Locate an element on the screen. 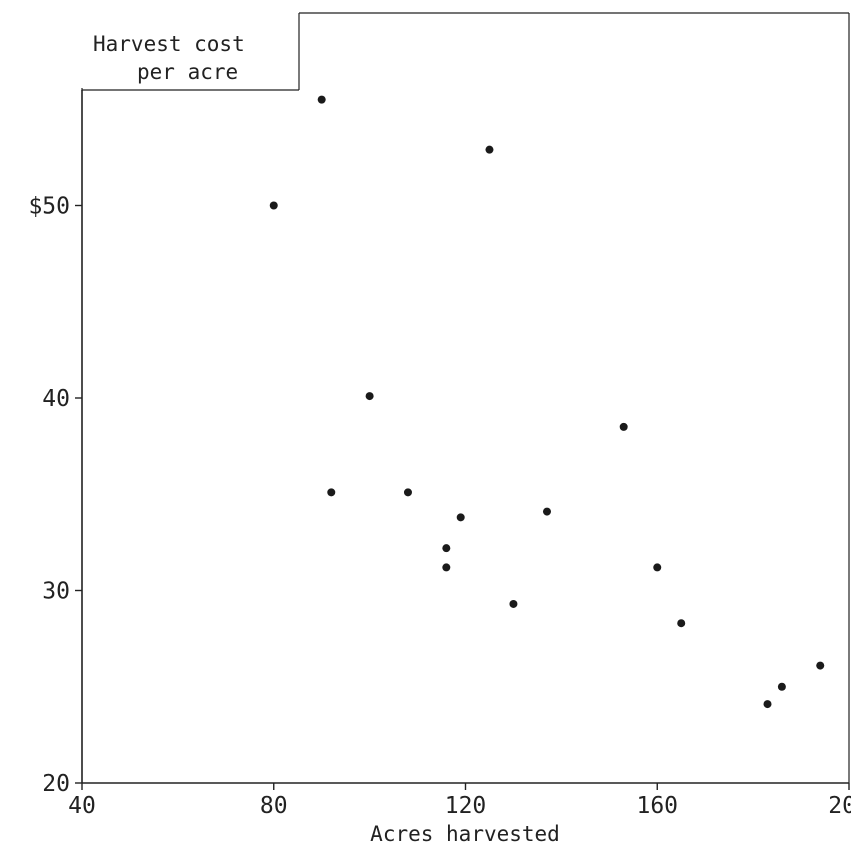 Image resolution: width=851 pixels, height=852 pixels. x-tick-label: 200 is located at coordinates (839, 806).